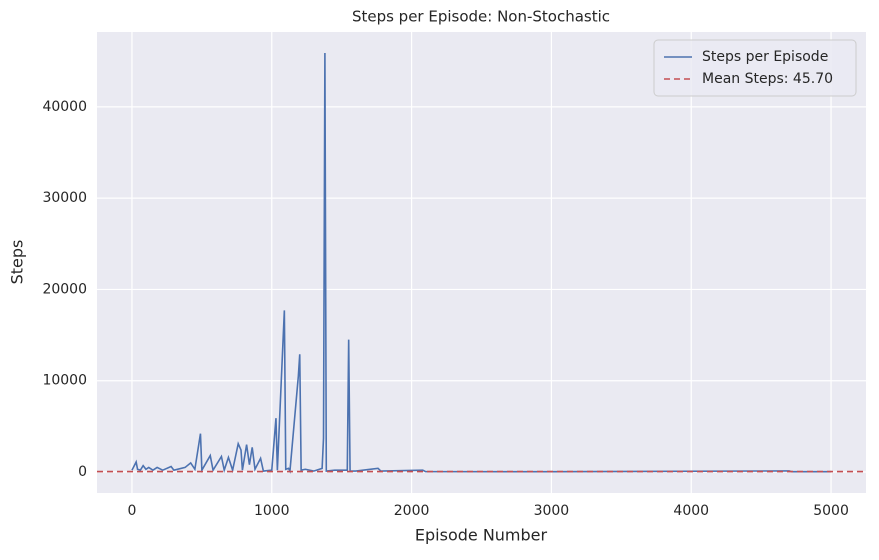 This screenshot has height=560, width=879. I want to click on legend-label: Mean Steps: 45.70, so click(767, 79).